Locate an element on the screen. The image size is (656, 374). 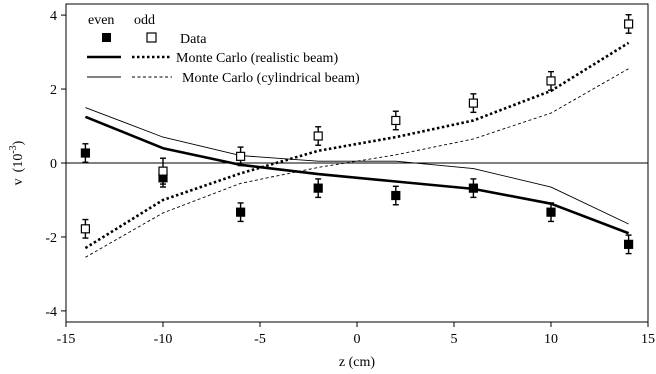
y-tick-label: 4 is located at coordinates (53, 16).